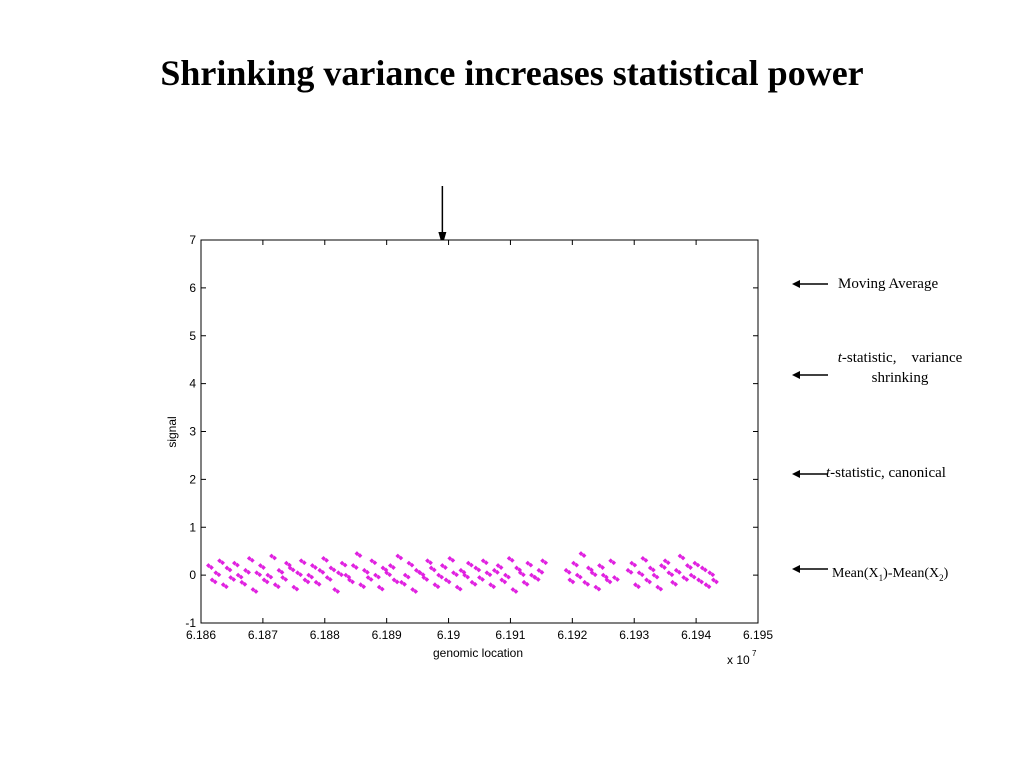 Image resolution: width=1024 pixels, height=768 pixels. Describe the element at coordinates (900, 378) in the screenshot. I see `annotation-t-shrinking-line2: shrinking` at that location.